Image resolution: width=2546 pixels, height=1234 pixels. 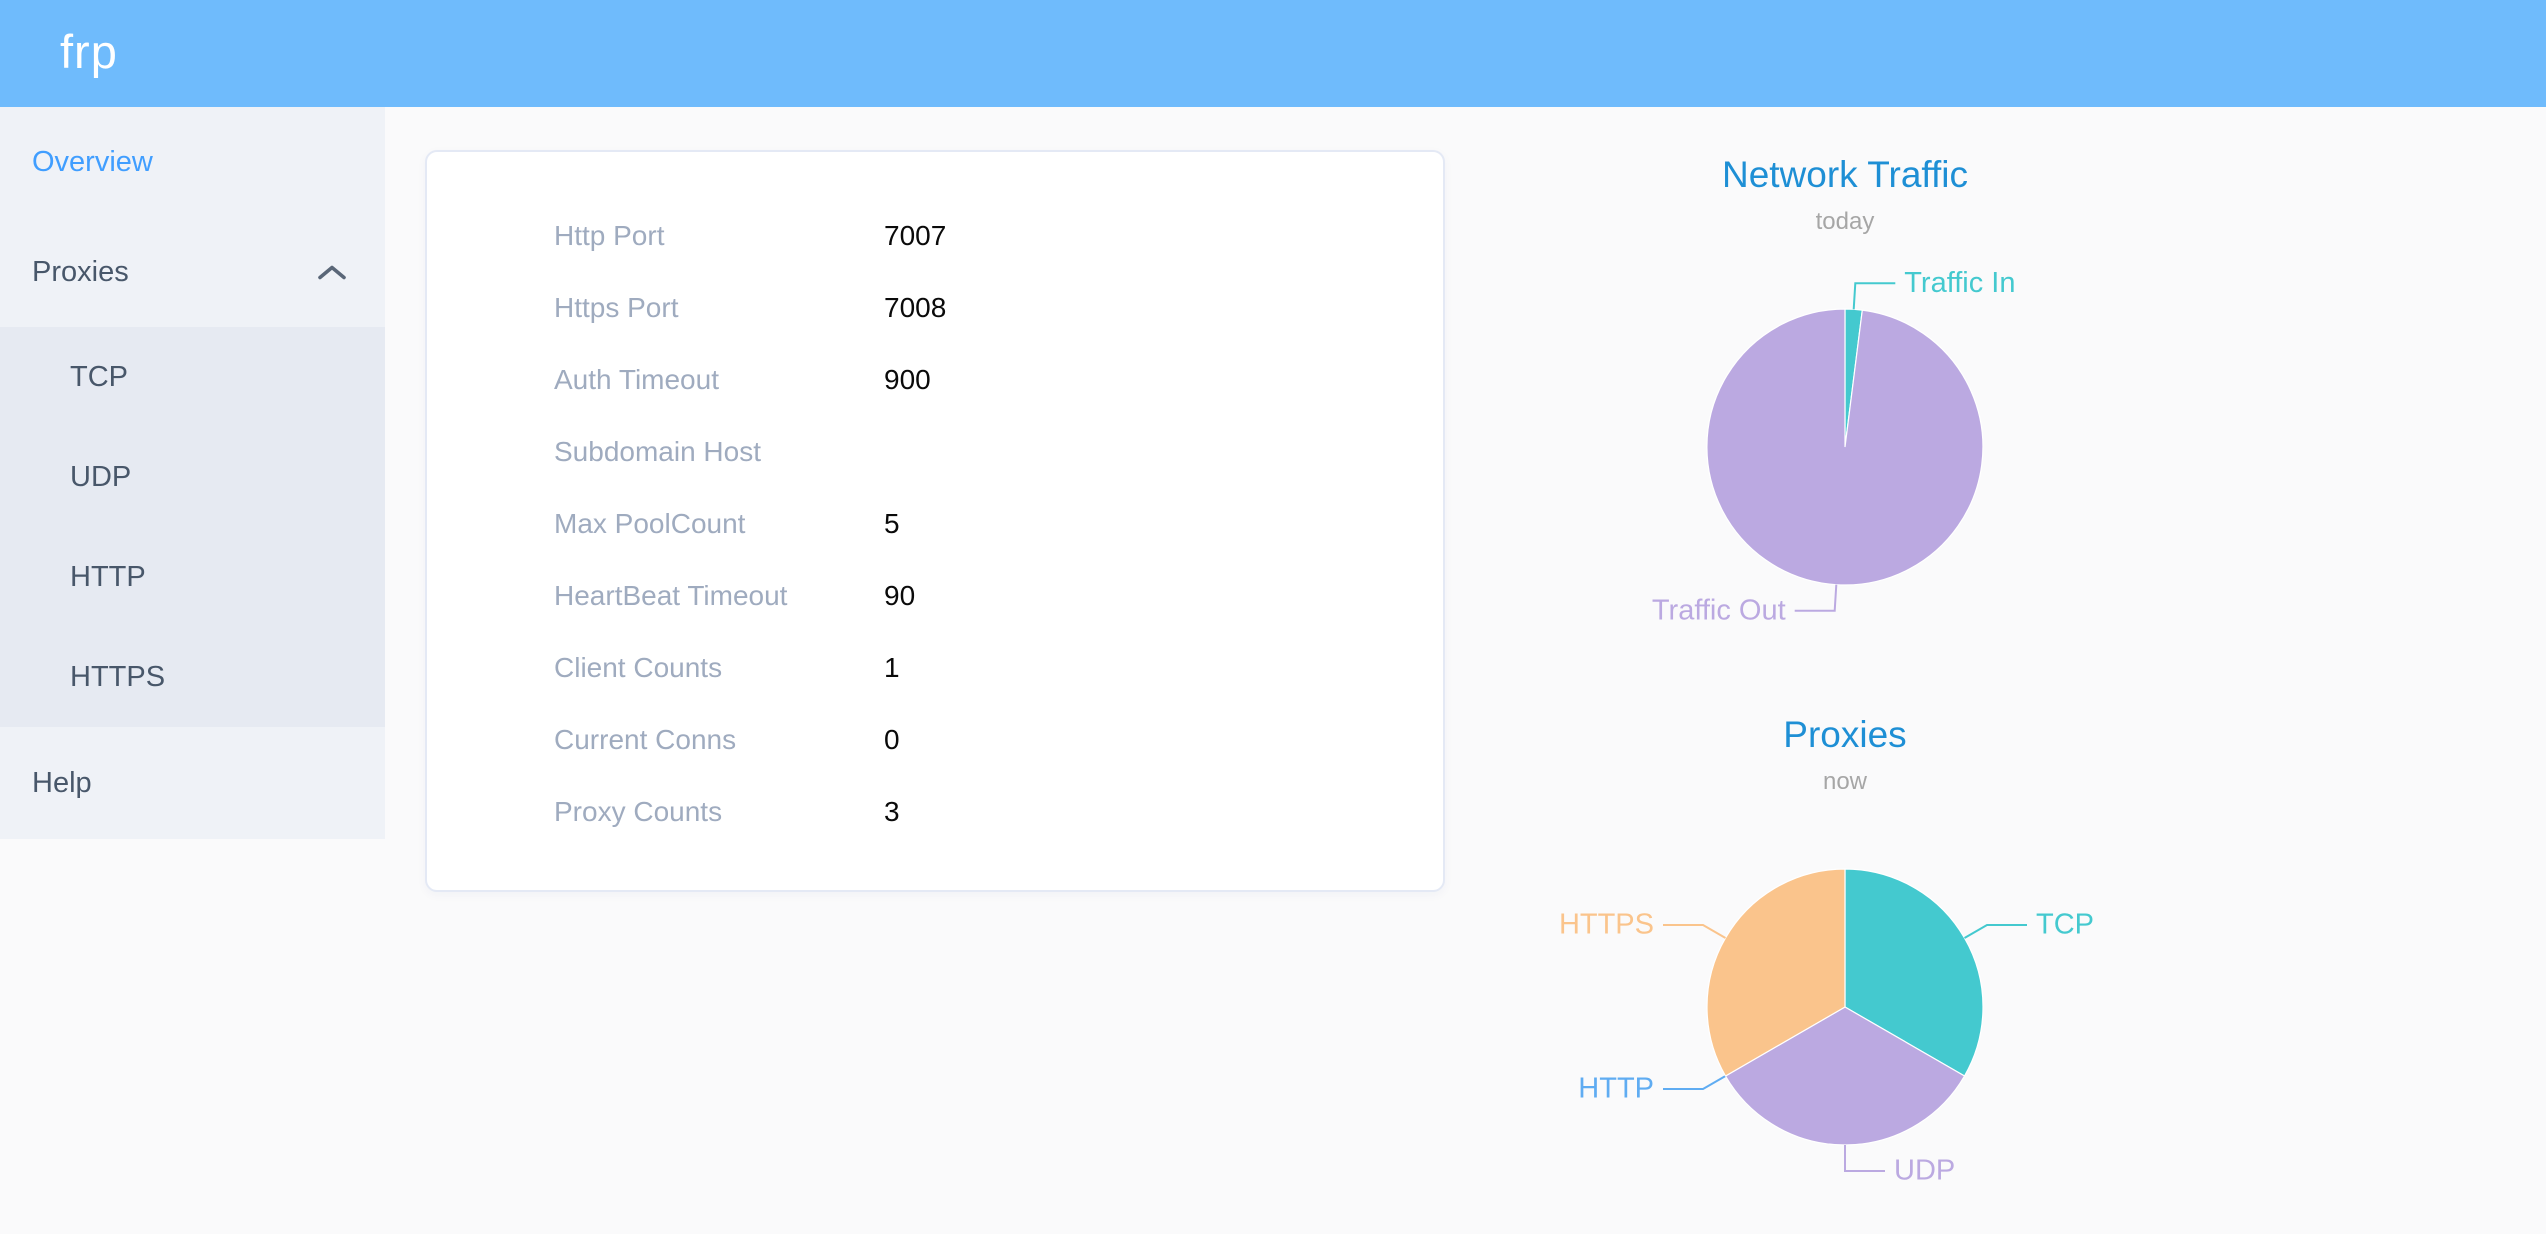 What do you see at coordinates (99, 376) in the screenshot?
I see `sidebar-item-label: TCP` at bounding box center [99, 376].